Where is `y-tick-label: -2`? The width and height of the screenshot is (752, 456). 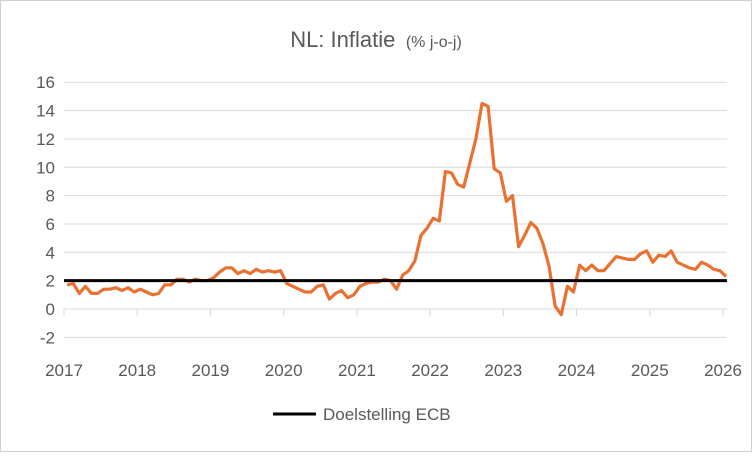 y-tick-label: -2 is located at coordinates (47, 337).